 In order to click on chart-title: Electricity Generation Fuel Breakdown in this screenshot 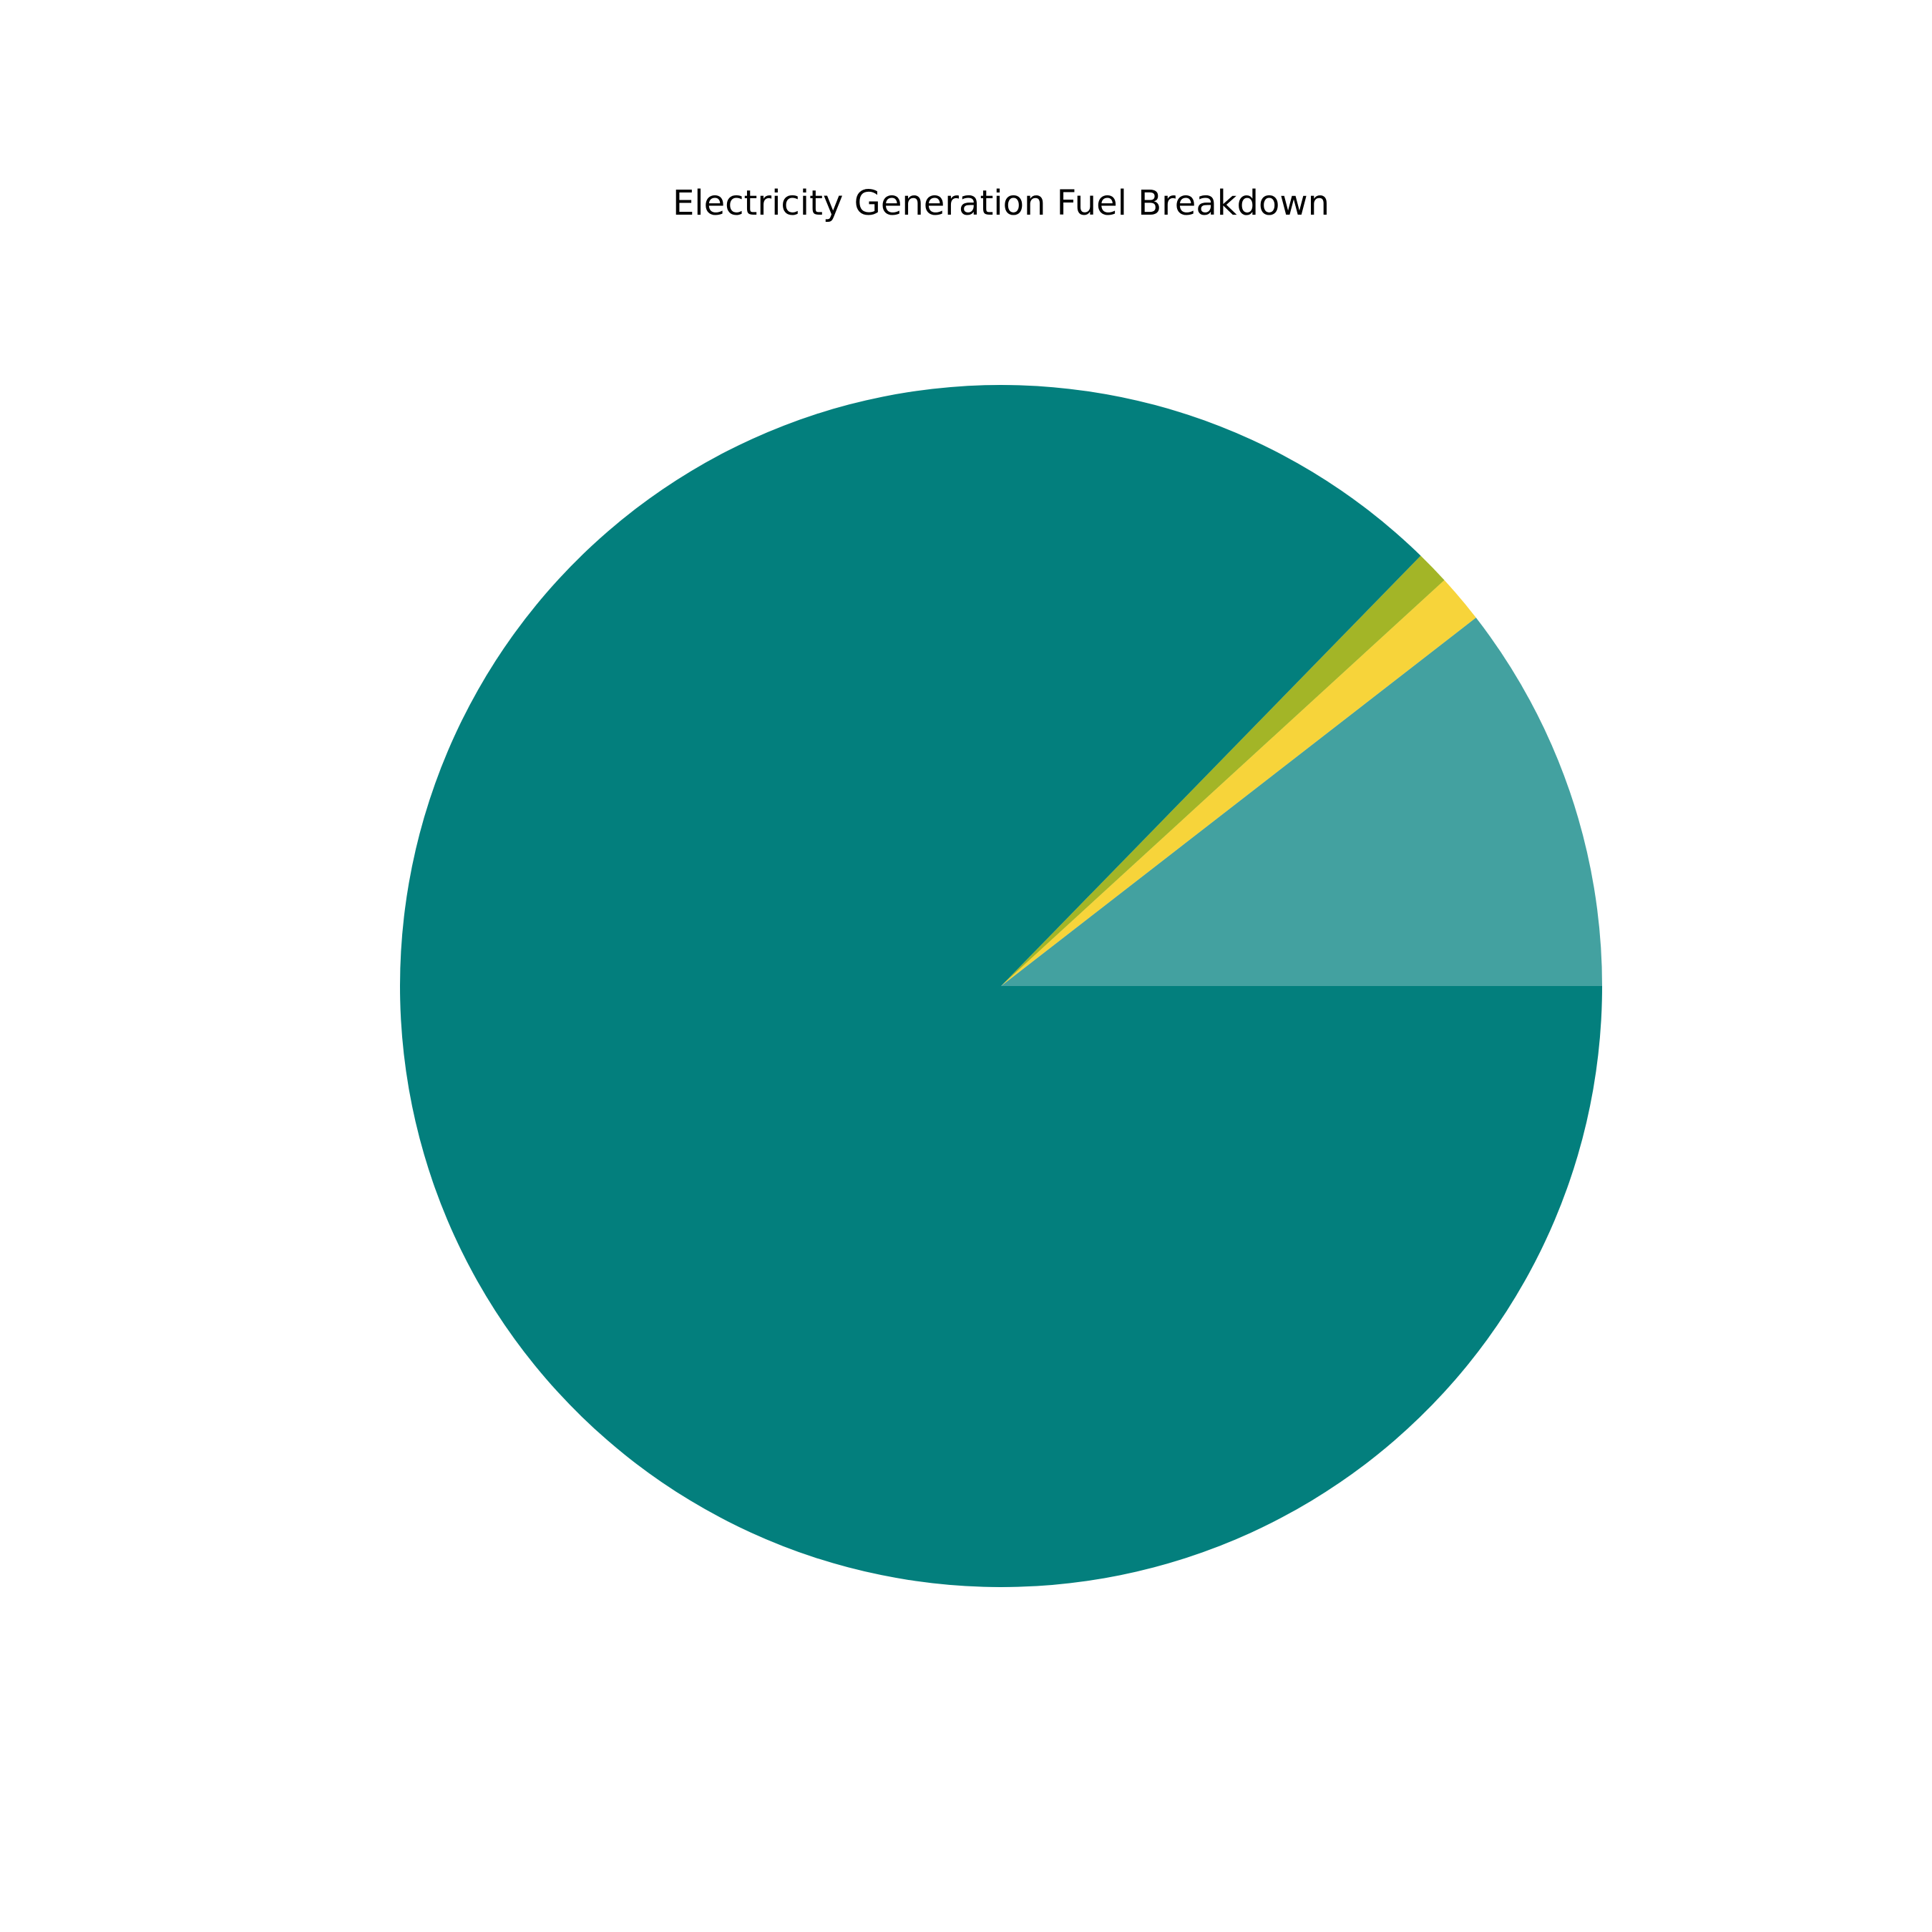, I will do `click(1001, 203)`.